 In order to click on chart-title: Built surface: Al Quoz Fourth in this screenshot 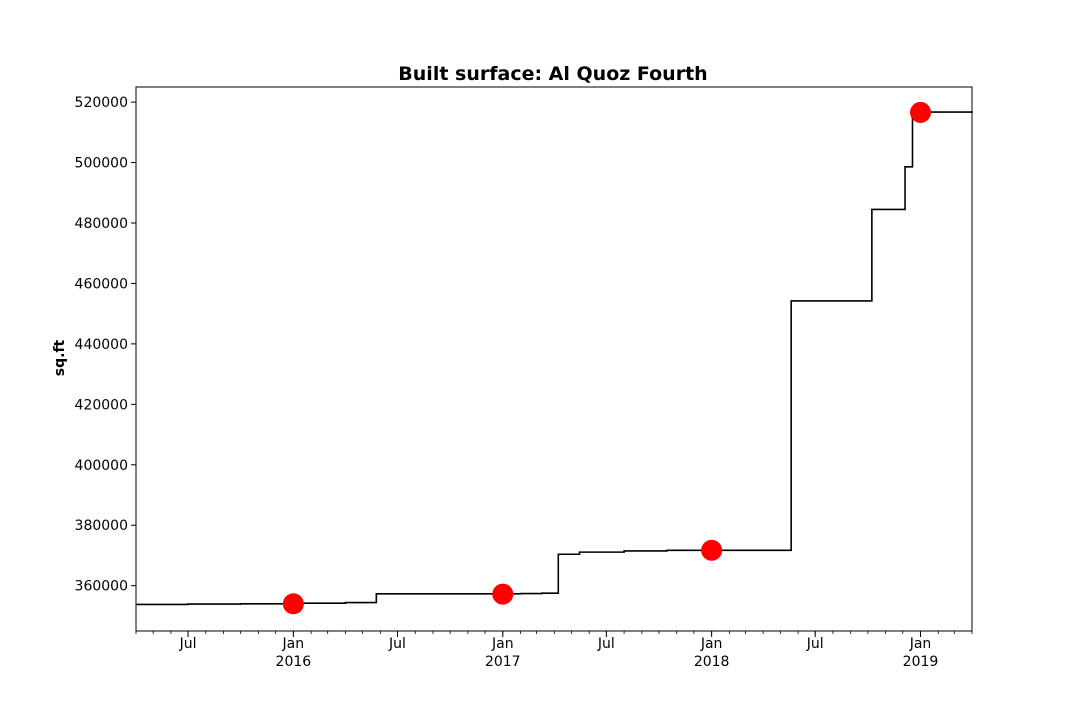, I will do `click(552, 74)`.